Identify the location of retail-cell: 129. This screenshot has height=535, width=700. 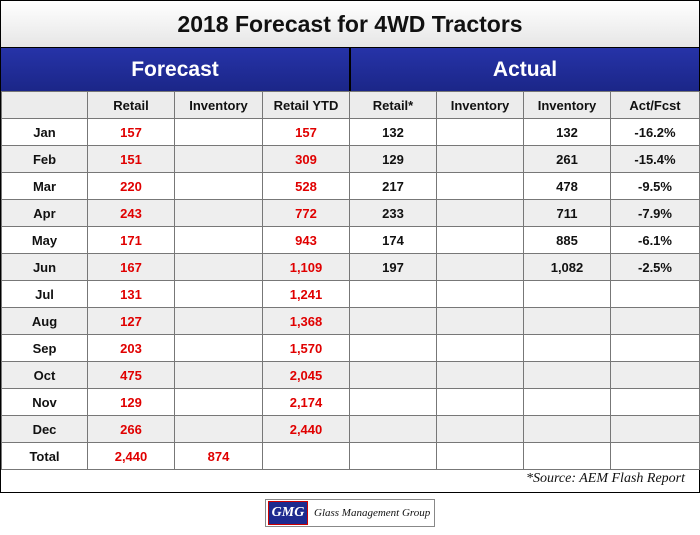
(131, 402).